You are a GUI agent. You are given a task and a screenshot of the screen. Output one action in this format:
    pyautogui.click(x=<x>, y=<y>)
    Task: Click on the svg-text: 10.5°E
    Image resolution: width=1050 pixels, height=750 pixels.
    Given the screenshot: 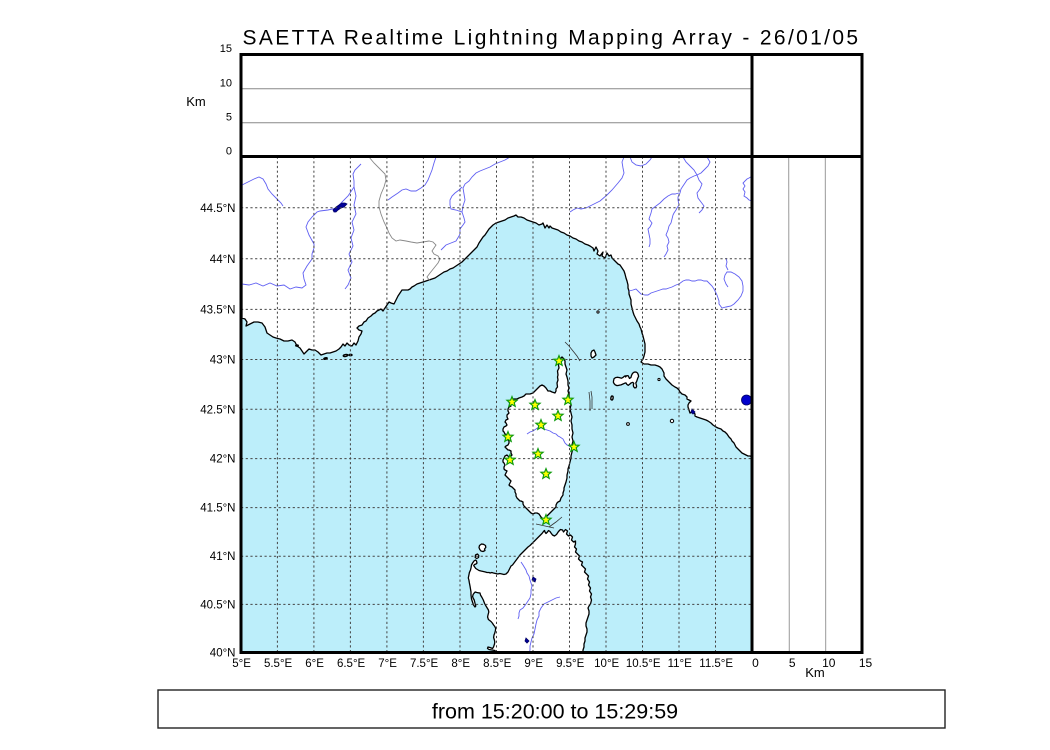 What is the action you would take?
    pyautogui.click(x=643, y=664)
    